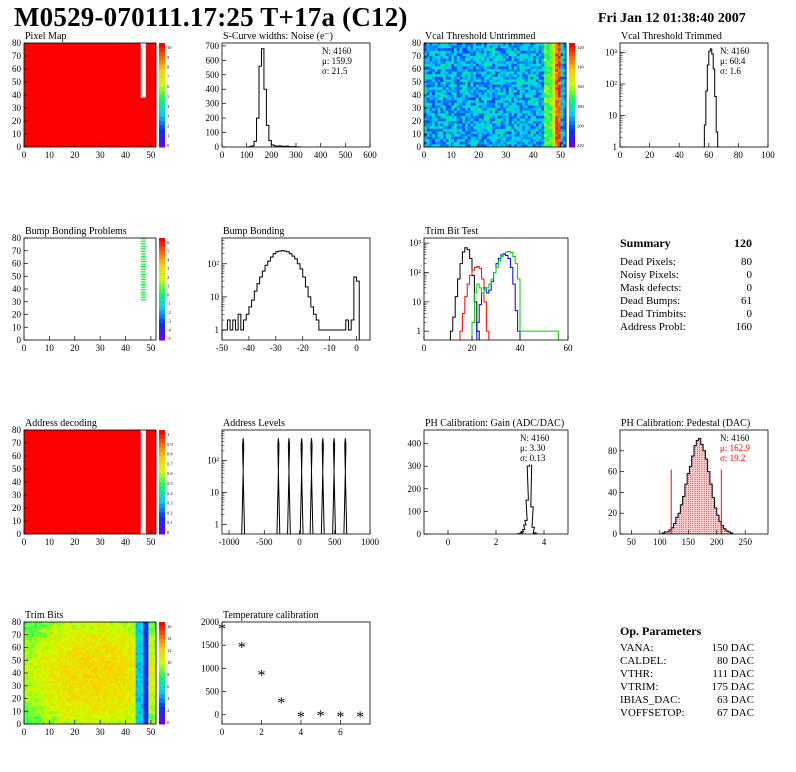 The height and width of the screenshot is (772, 796). What do you see at coordinates (168, 67) in the screenshot?
I see `palette-tick-label: 8` at bounding box center [168, 67].